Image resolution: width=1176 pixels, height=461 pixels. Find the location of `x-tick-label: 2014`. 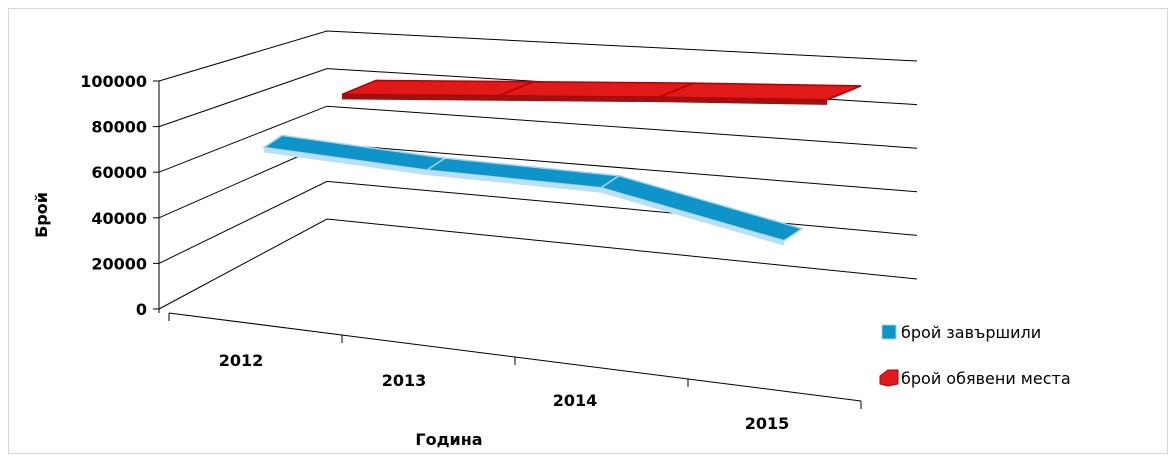

x-tick-label: 2014 is located at coordinates (575, 400).